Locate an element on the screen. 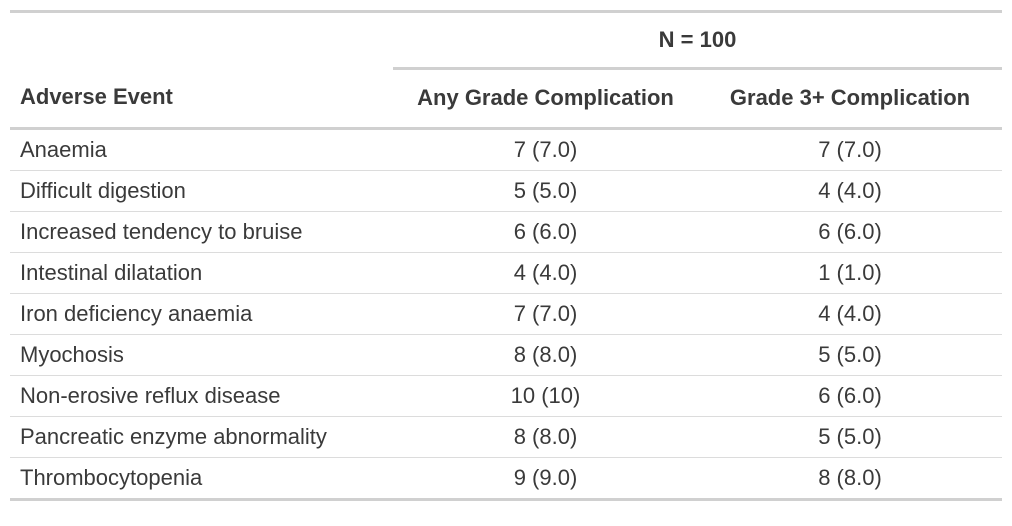 Image resolution: width=1012 pixels, height=526 pixels. any-grade-value-cell: 6 (6.0) is located at coordinates (545, 232).